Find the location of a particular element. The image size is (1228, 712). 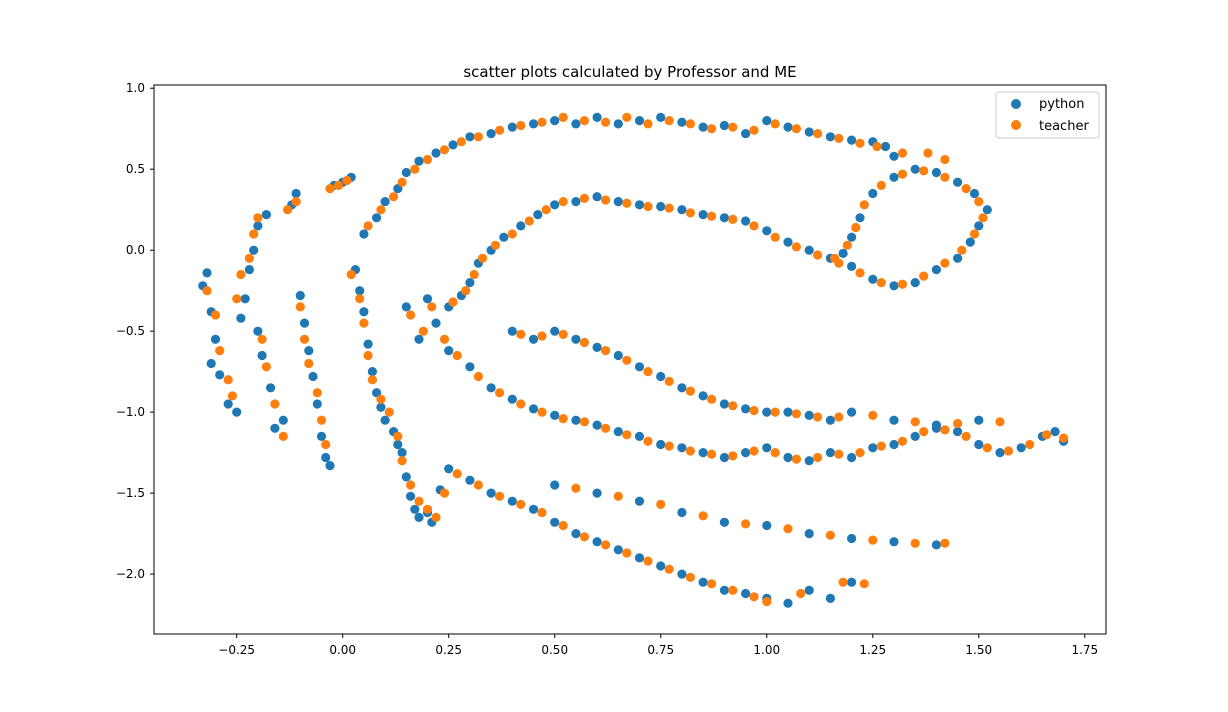

legend-label-teacher: teacher is located at coordinates (1064, 126).